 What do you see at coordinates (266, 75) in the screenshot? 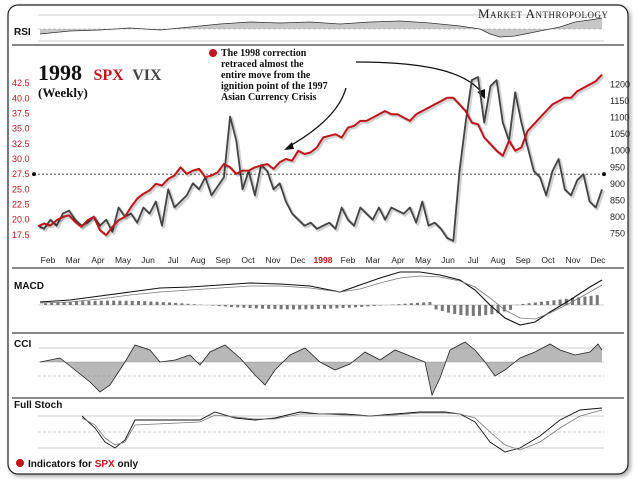
I see `annotation-line: entire move from the` at bounding box center [266, 75].